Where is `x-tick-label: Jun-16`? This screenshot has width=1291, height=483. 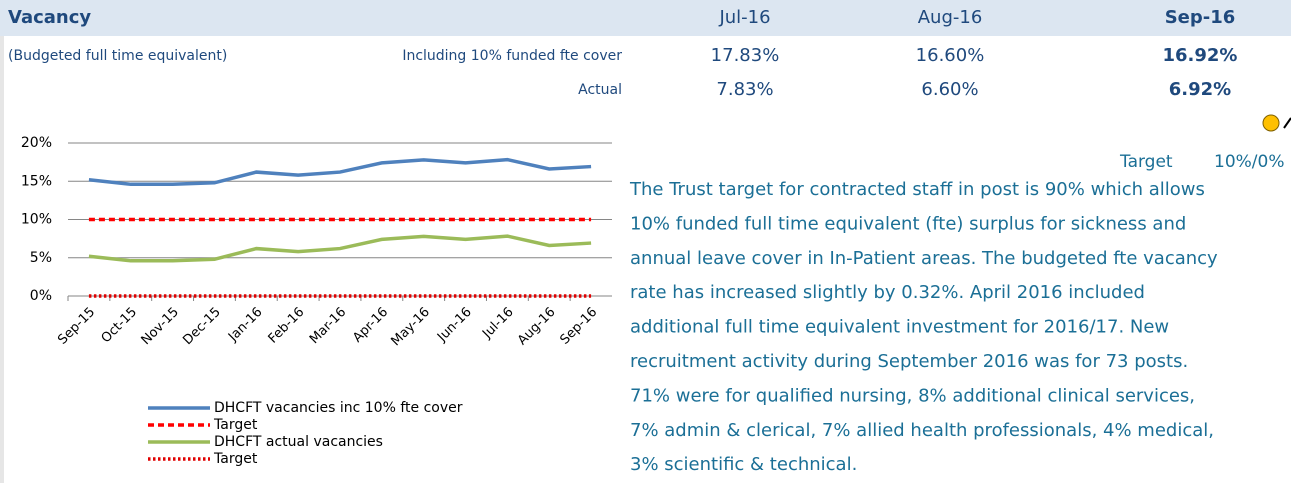 x-tick-label: Jun-16 is located at coordinates (454, 325).